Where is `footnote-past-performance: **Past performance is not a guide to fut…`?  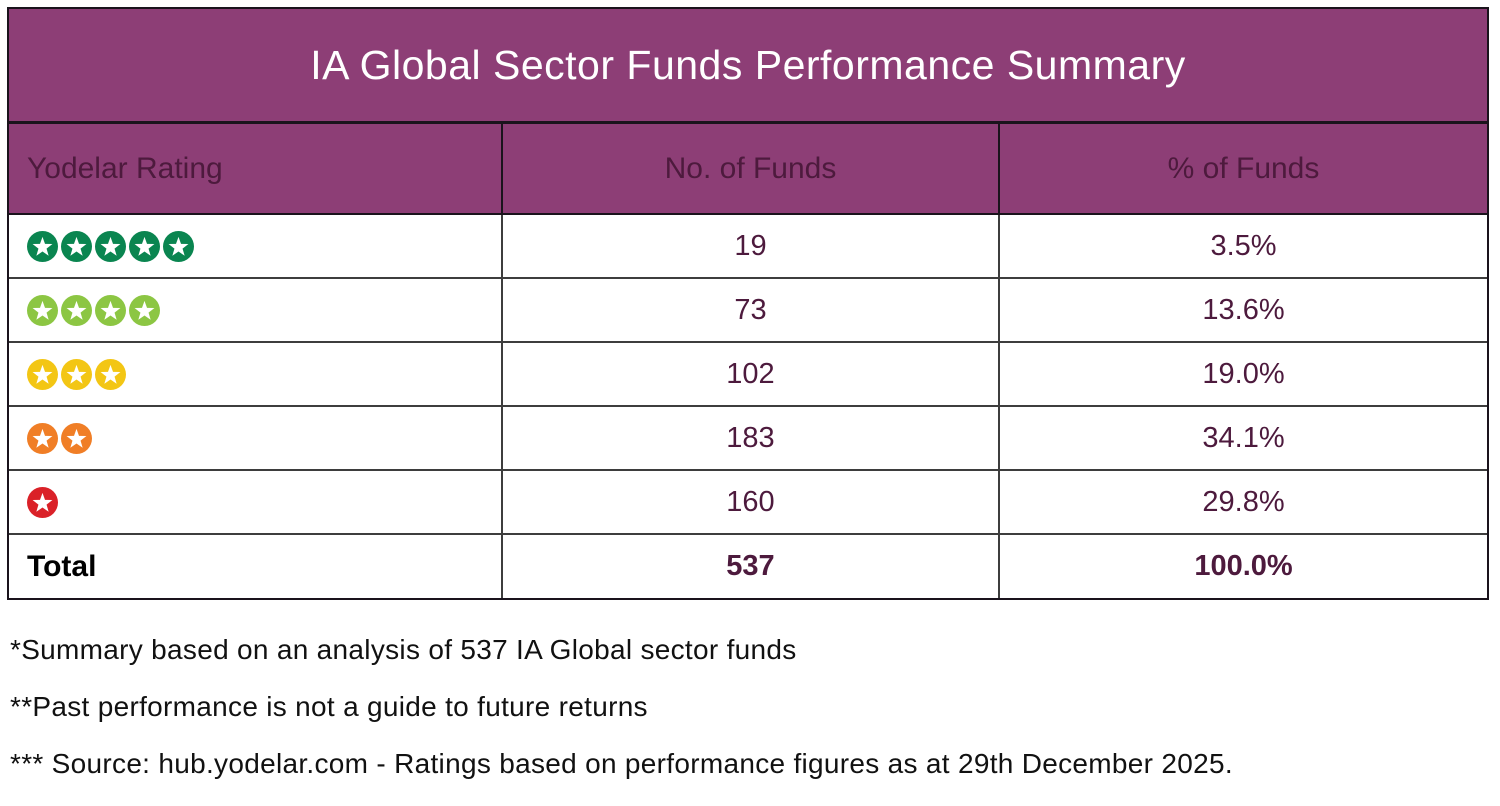
footnote-past-performance: **Past performance is not a guide to fut… is located at coordinates (329, 706).